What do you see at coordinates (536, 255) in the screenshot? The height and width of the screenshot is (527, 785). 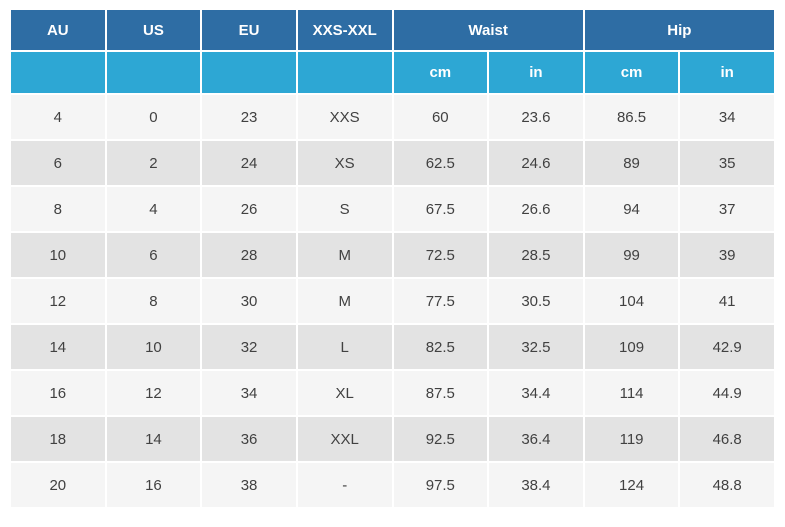 I see `table-cell: 28.5` at bounding box center [536, 255].